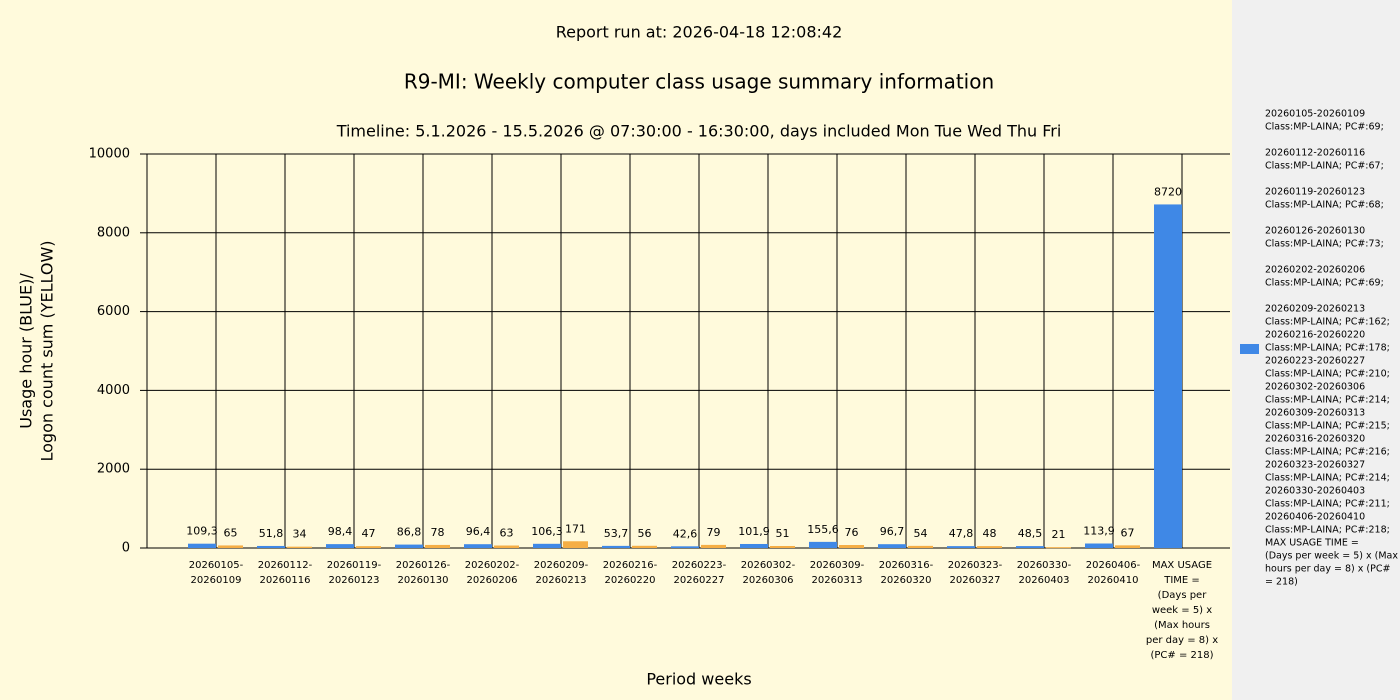 This screenshot has height=700, width=1400. I want to click on value-label: 96,4, so click(478, 531).